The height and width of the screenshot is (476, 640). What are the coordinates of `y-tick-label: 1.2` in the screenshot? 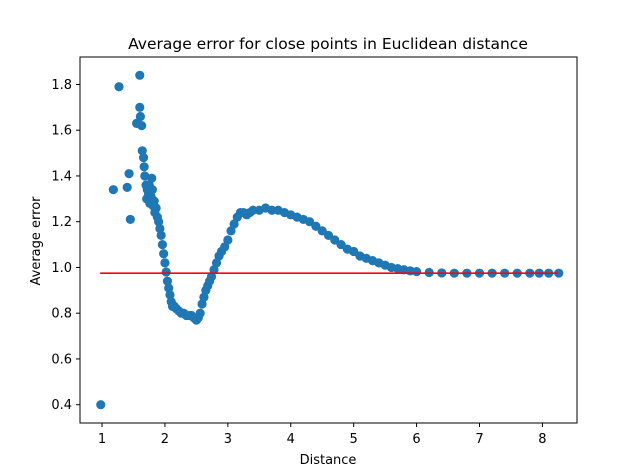 It's located at (61, 222).